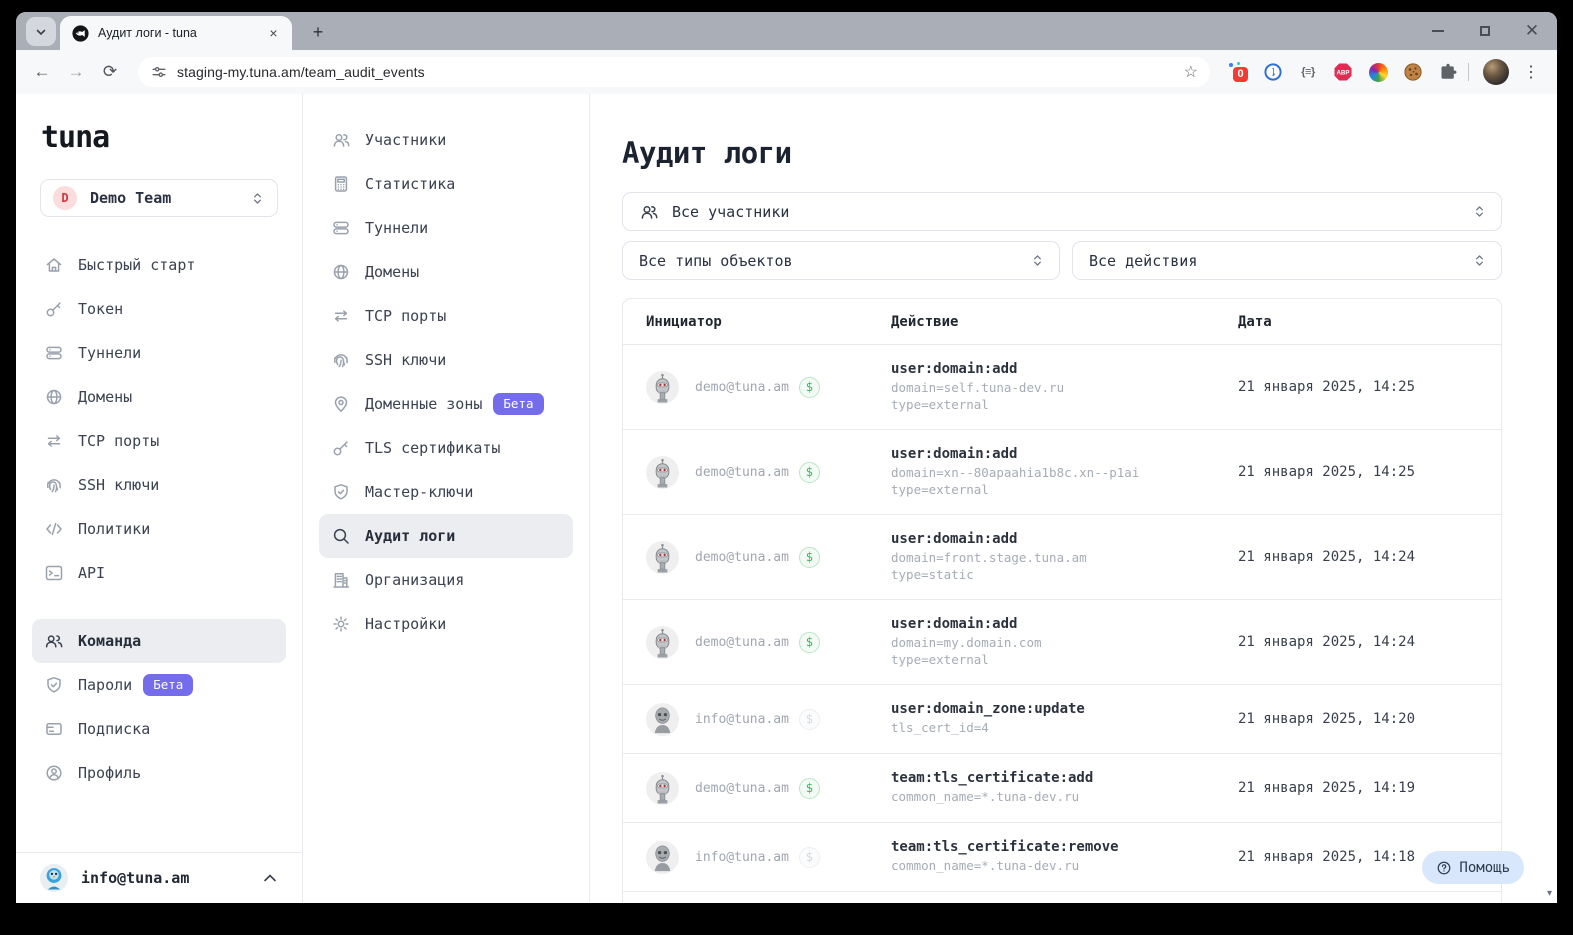 The image size is (1573, 935). Describe the element at coordinates (446, 536) in the screenshot. I see `team-menu-item-9: Аудит логи` at that location.